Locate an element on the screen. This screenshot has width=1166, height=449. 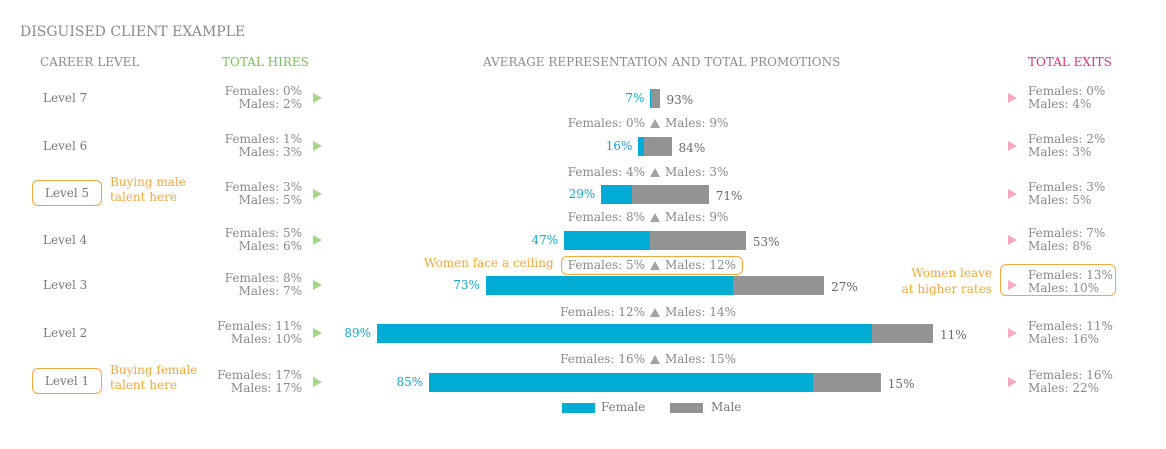
promotion-rates: Females: 8% Males: 9% is located at coordinates (648, 217).